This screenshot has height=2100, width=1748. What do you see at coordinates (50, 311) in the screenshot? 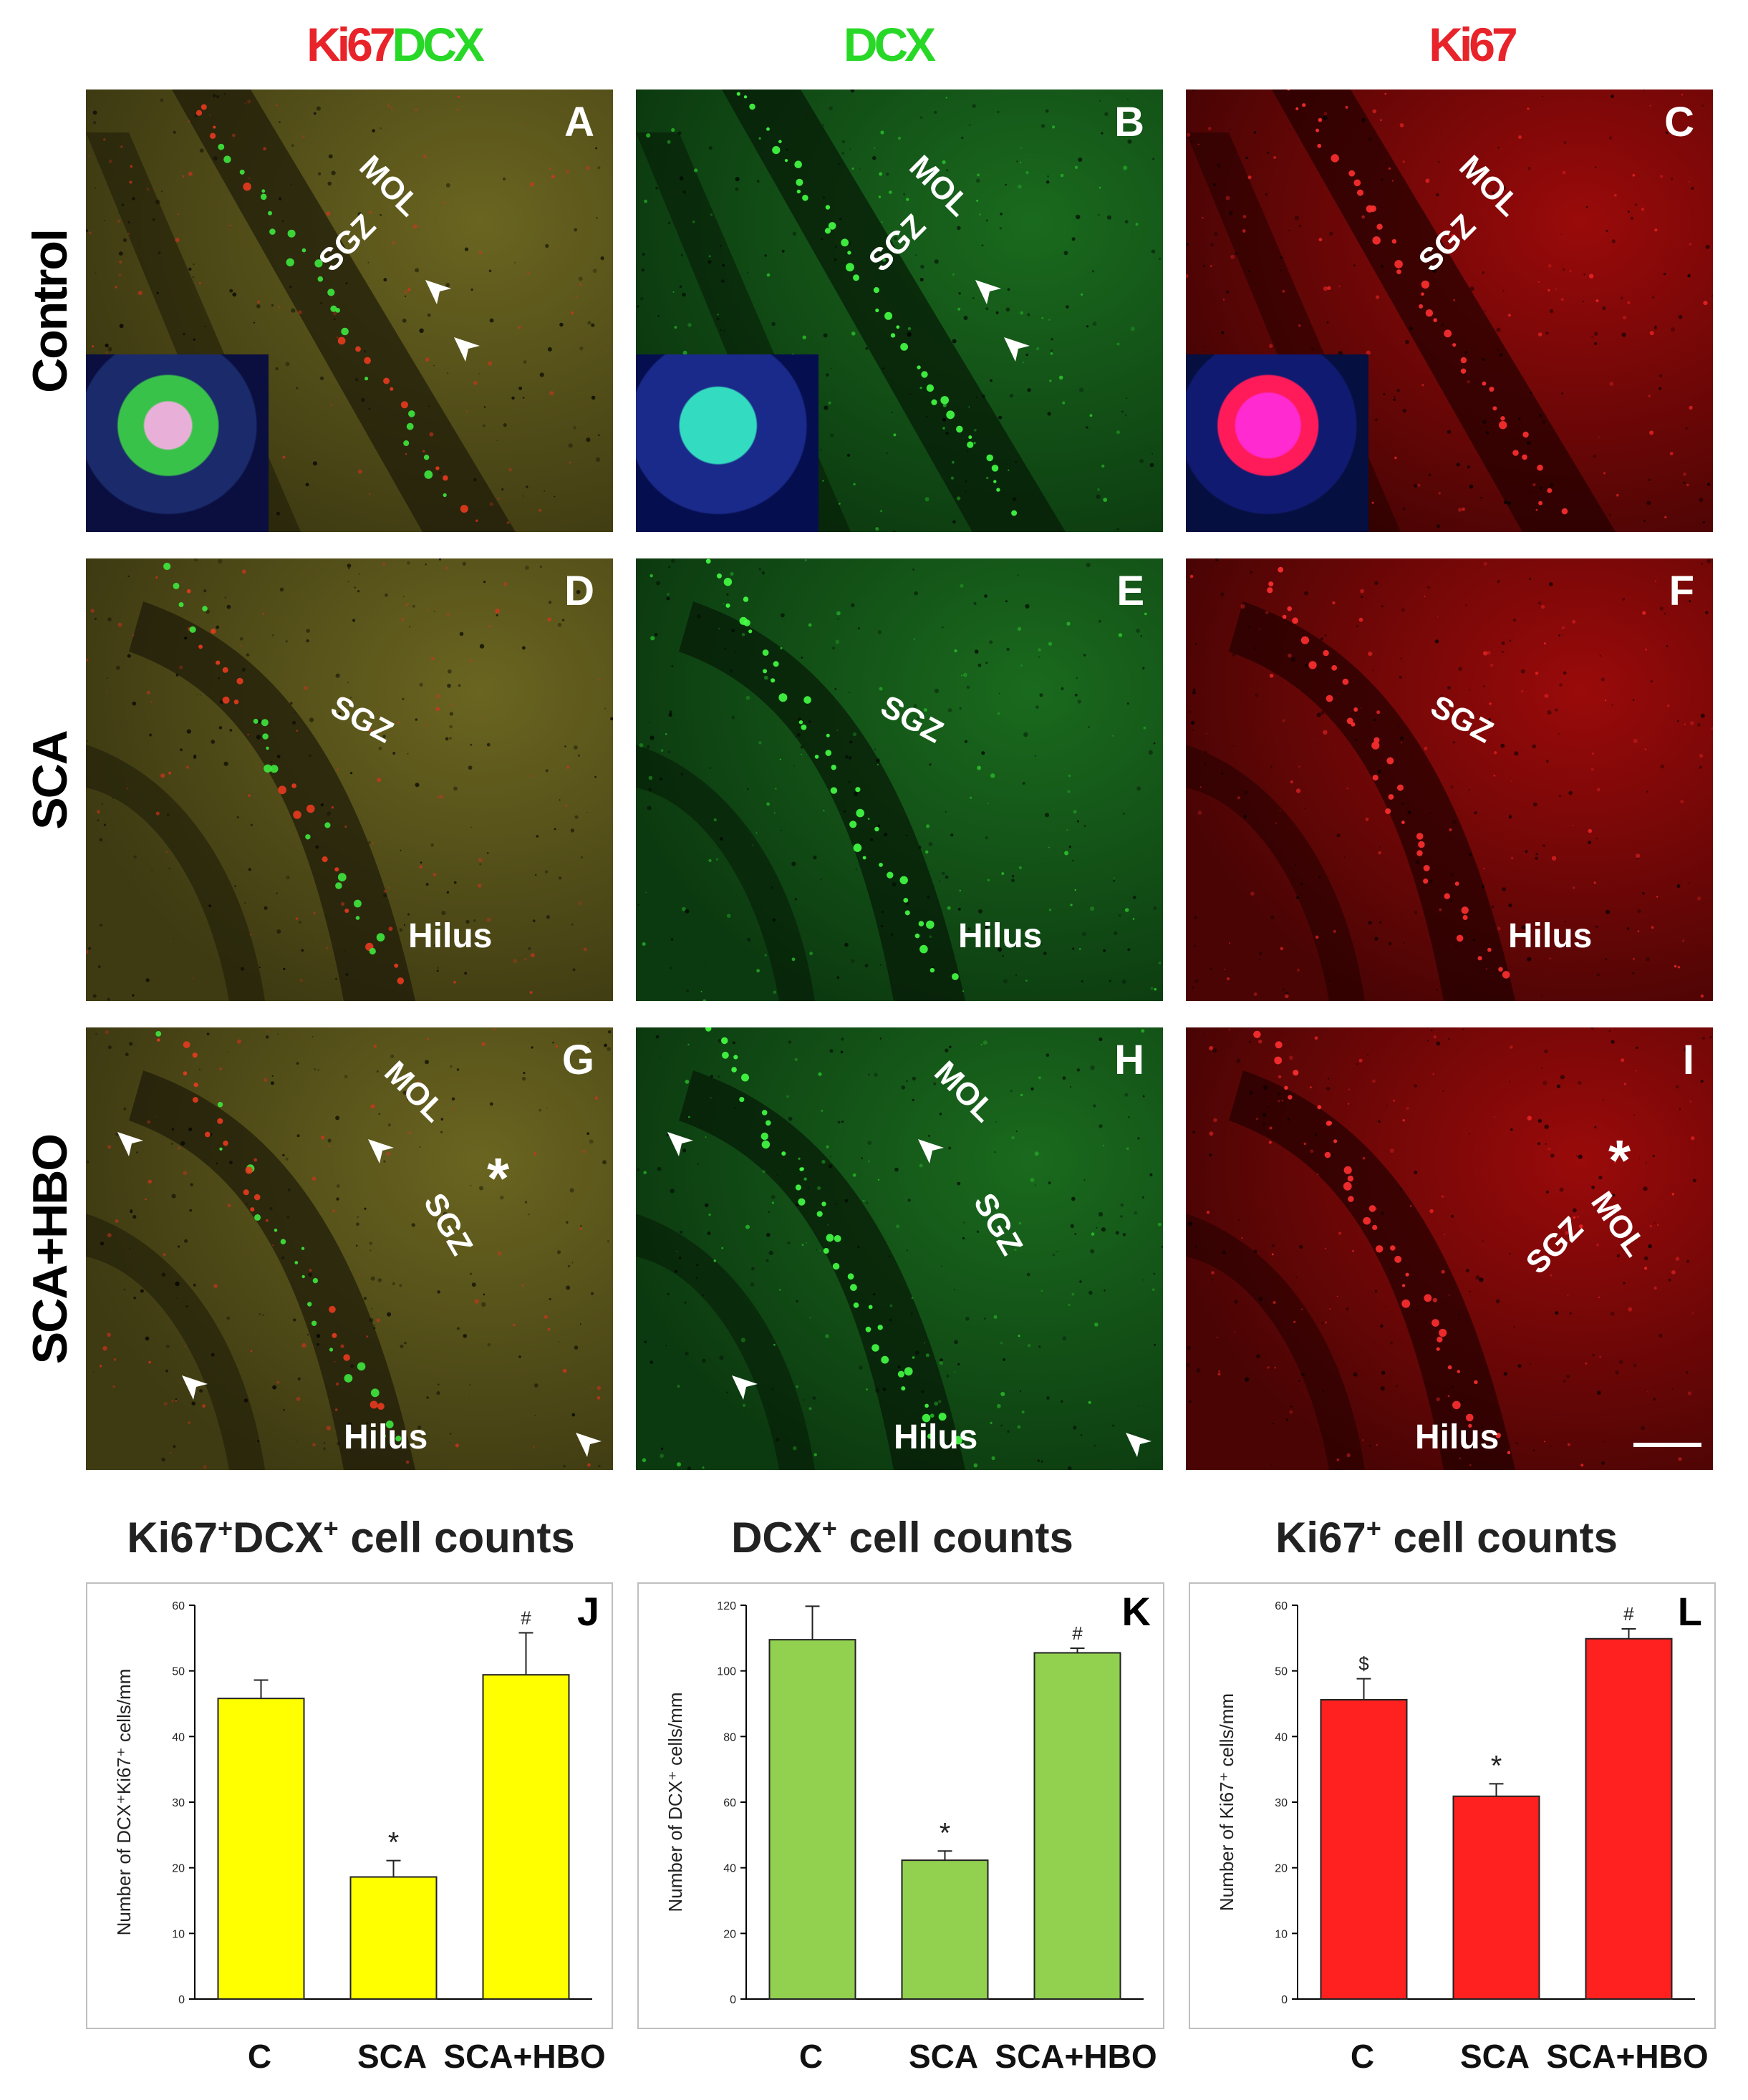
I see `row-header-control: Control` at bounding box center [50, 311].